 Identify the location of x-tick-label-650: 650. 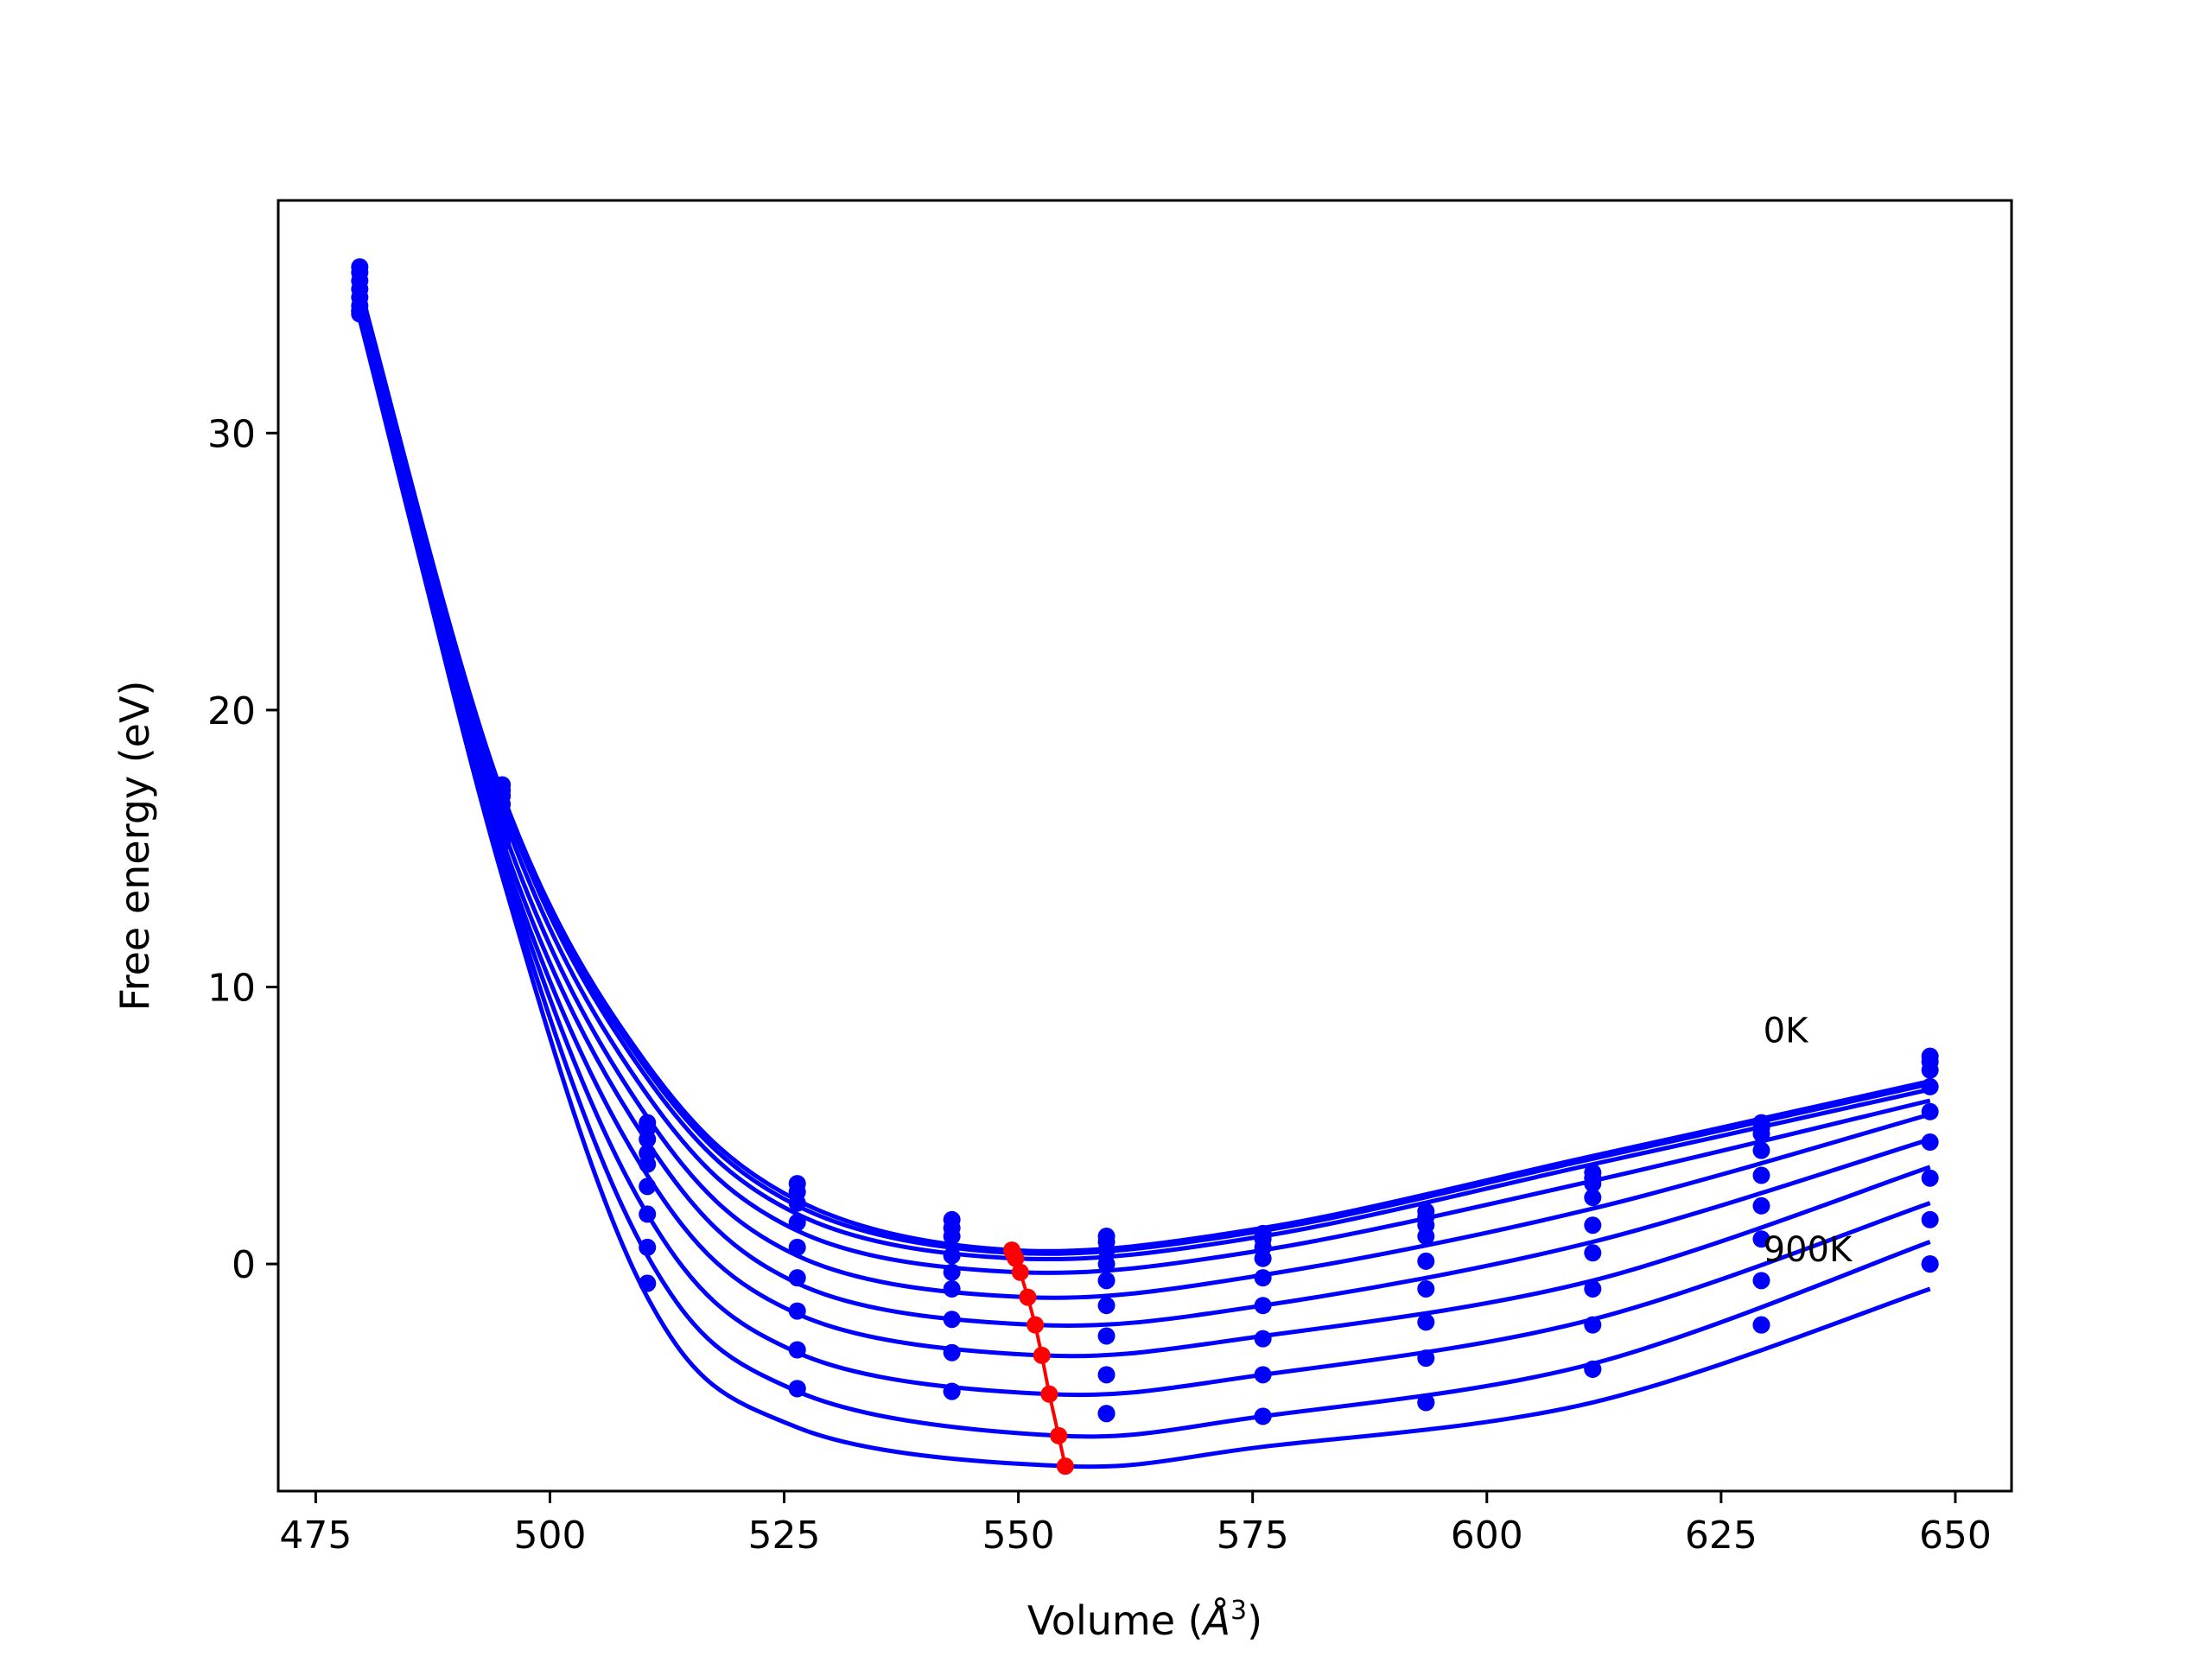
(1955, 1536).